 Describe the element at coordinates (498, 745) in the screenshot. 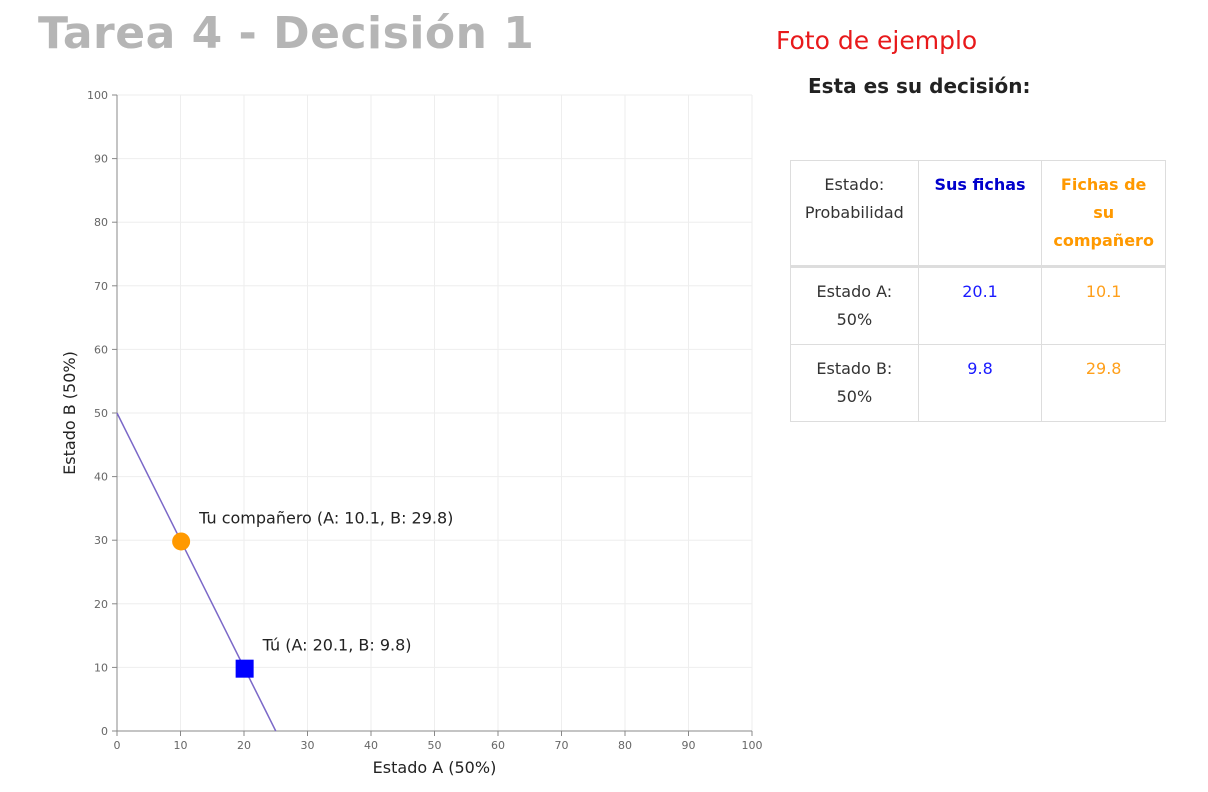

I see `x-tick-label: 60` at that location.